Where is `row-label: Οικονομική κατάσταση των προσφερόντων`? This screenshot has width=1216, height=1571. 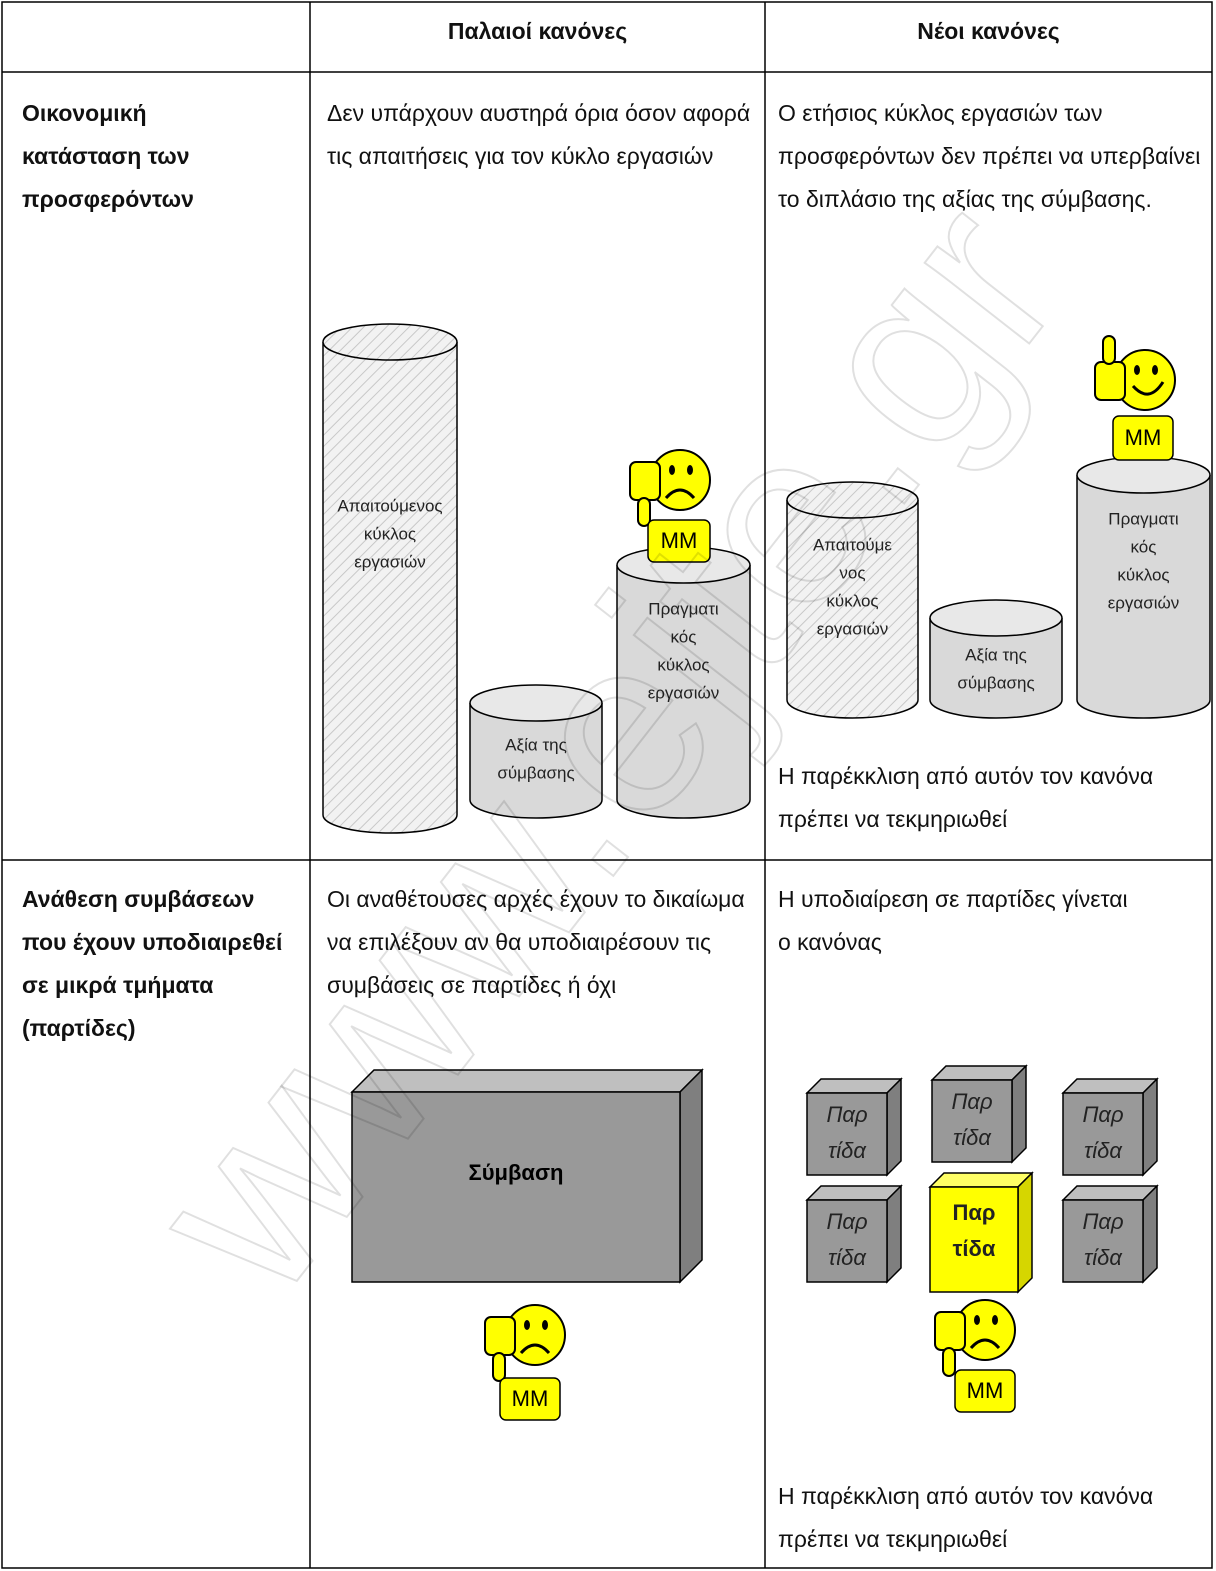 row-label: Οικονομική κατάσταση των προσφερόντων is located at coordinates (108, 156).